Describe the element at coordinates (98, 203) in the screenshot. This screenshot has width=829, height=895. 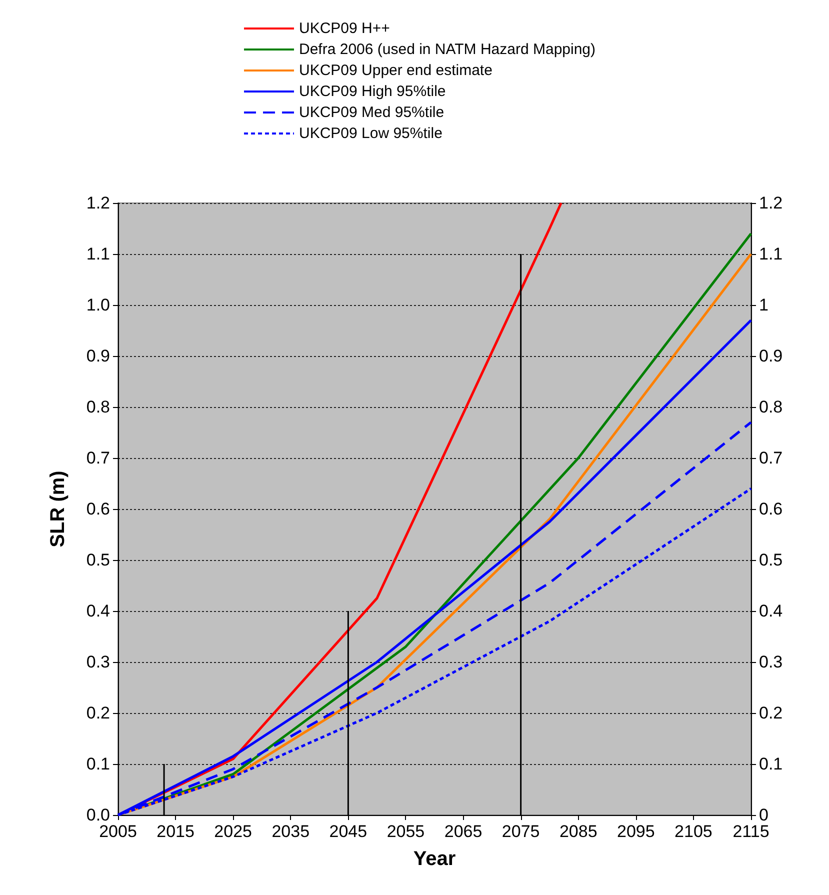
I see `y-tick-label: 1.2` at that location.